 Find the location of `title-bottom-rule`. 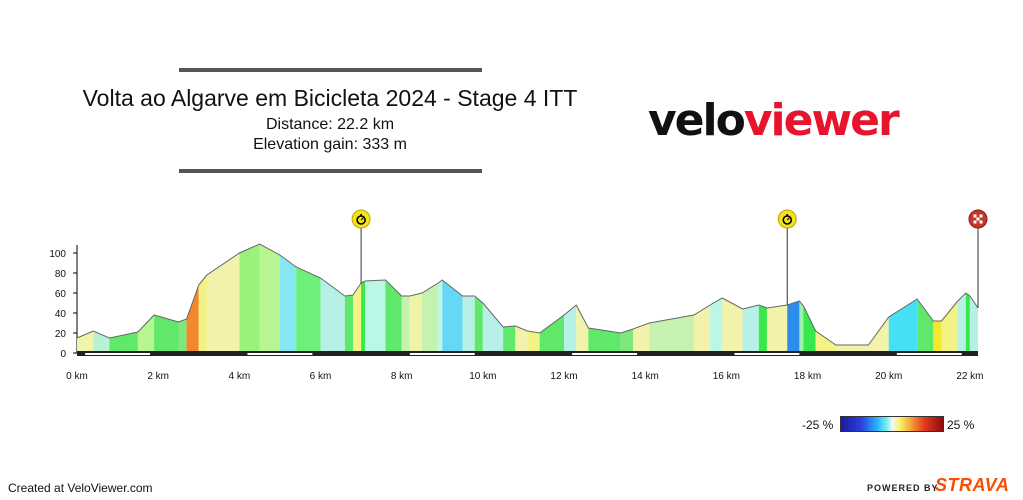

title-bottom-rule is located at coordinates (330, 171).